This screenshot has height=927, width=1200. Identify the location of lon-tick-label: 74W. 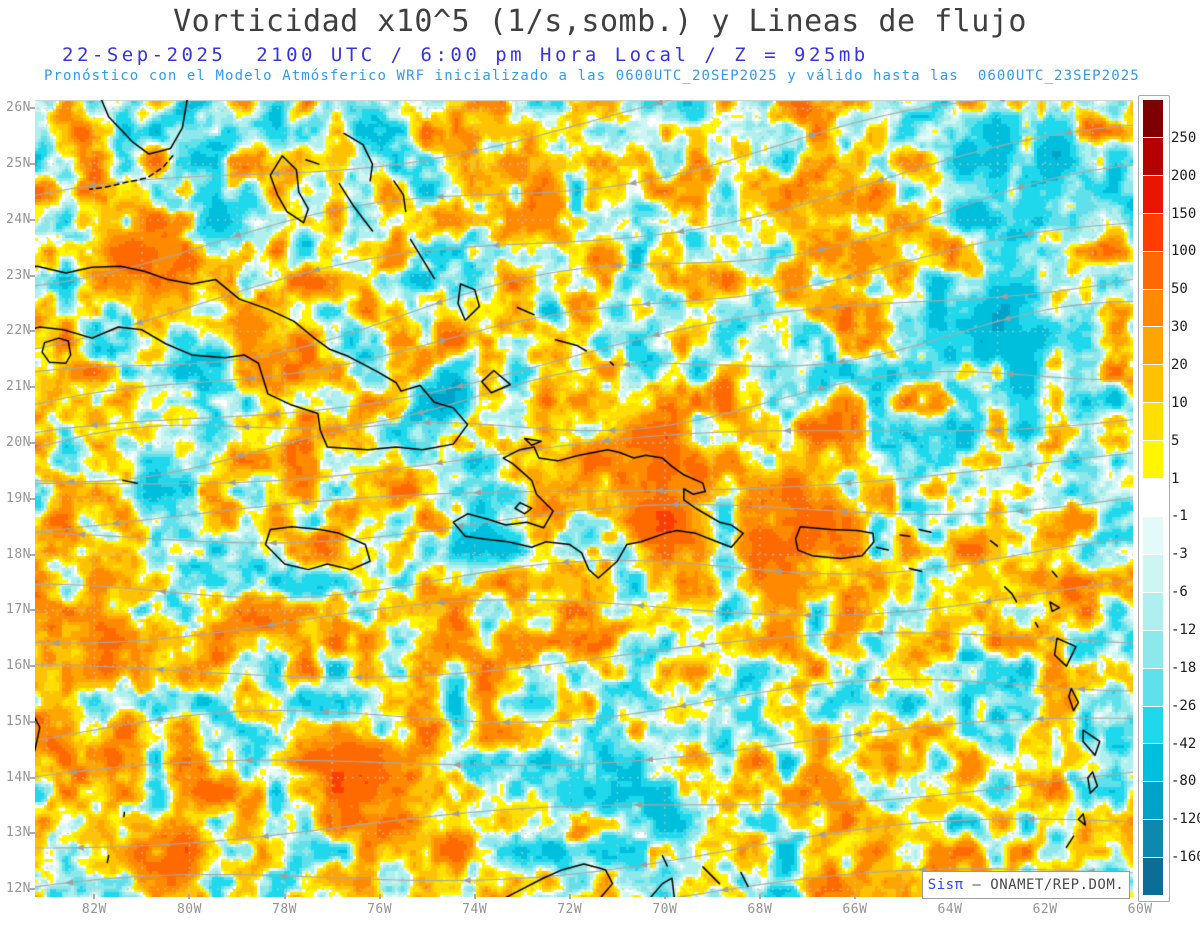
(475, 909).